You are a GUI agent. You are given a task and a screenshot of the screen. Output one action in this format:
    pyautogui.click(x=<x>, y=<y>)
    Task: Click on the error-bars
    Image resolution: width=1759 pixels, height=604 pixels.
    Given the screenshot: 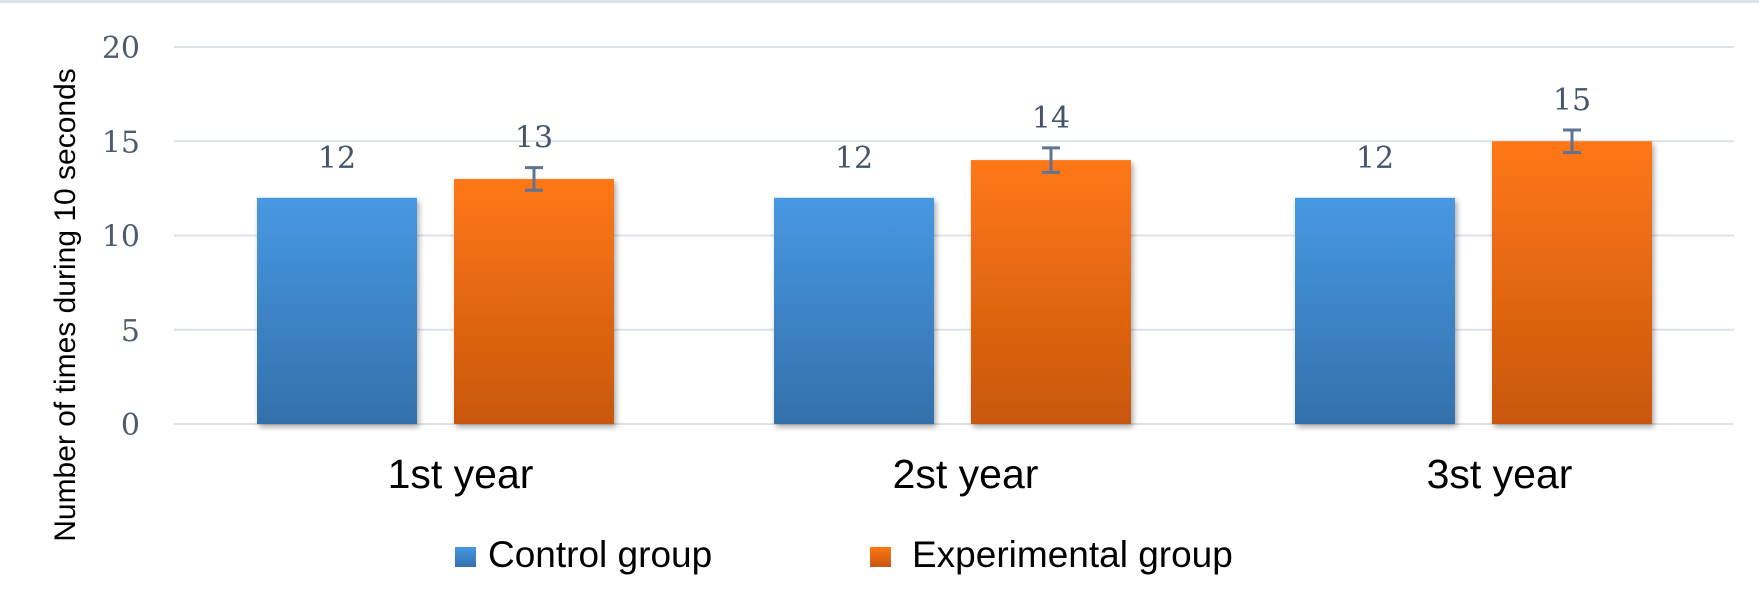 What is the action you would take?
    pyautogui.click(x=1053, y=160)
    